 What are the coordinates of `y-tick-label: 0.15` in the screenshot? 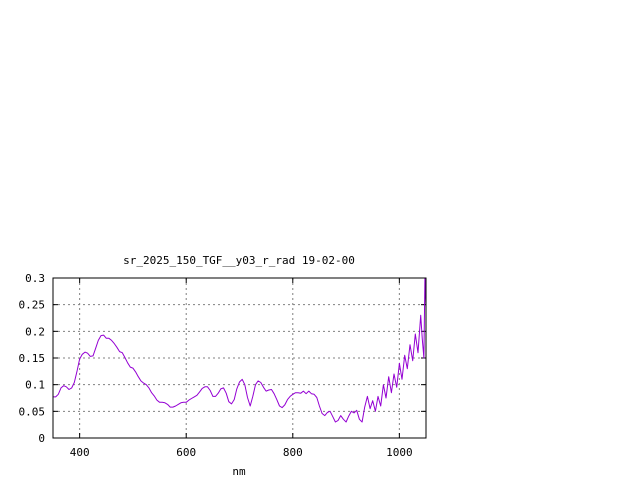 It's located at (32, 358).